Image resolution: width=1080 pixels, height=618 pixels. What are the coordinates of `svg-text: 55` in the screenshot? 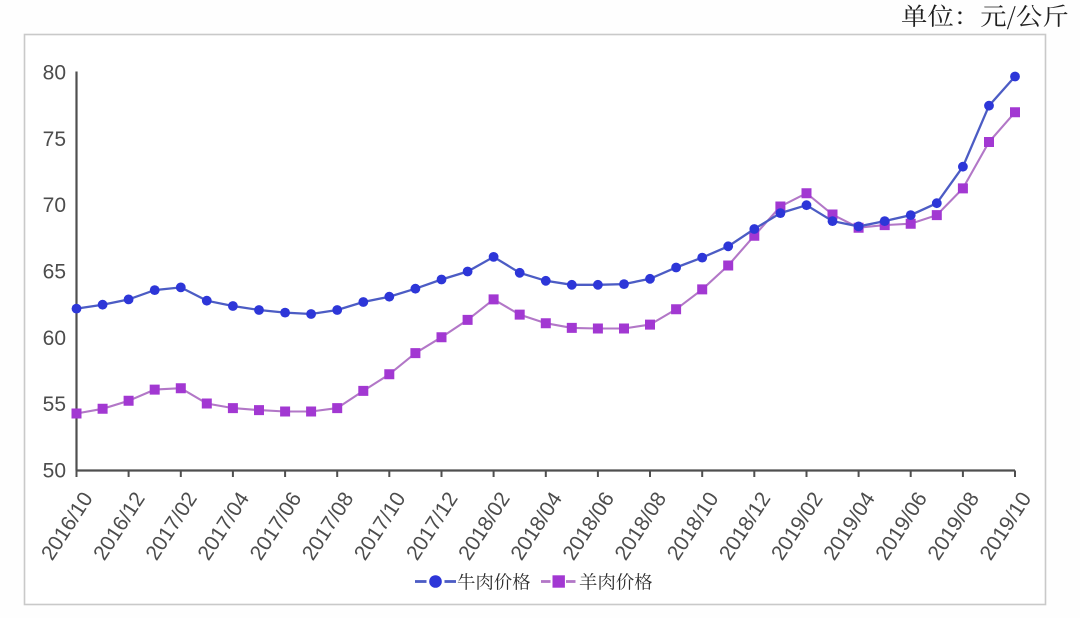 It's located at (54, 404).